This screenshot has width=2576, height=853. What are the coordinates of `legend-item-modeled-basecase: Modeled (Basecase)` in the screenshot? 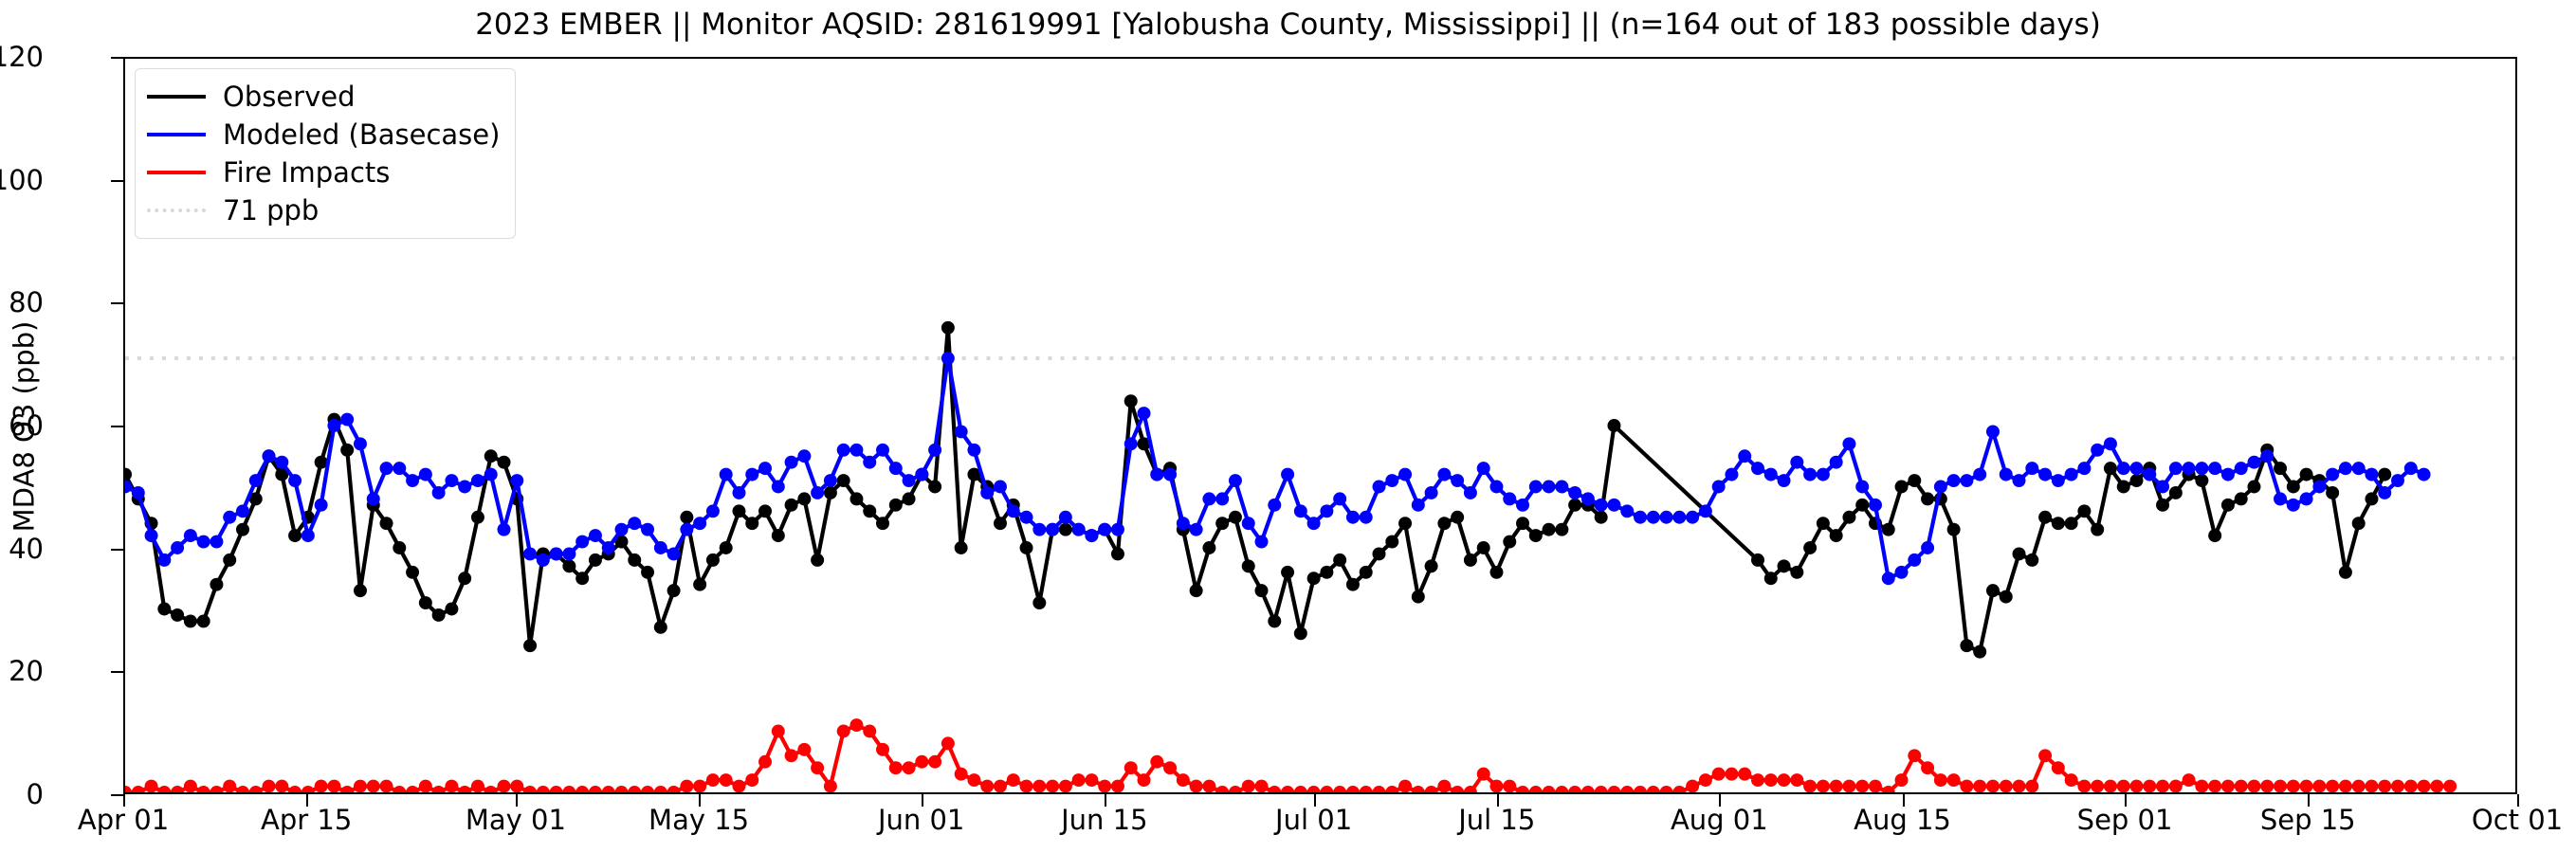 It's located at (323, 135).